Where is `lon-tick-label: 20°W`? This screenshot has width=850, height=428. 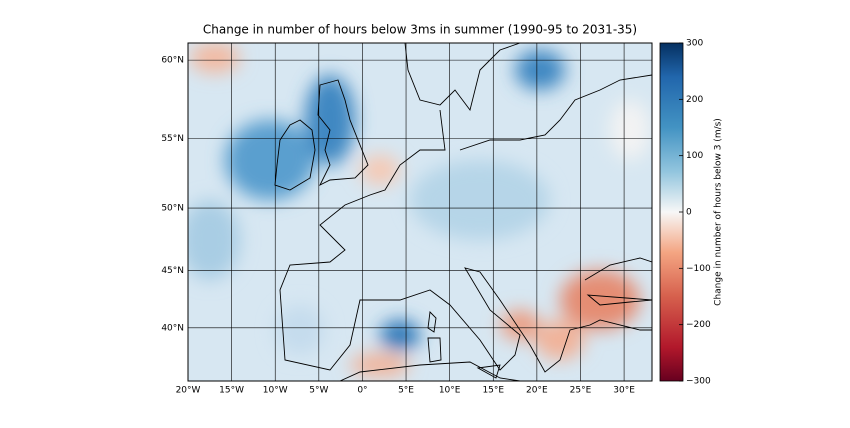
lon-tick-label: 20°W is located at coordinates (188, 391).